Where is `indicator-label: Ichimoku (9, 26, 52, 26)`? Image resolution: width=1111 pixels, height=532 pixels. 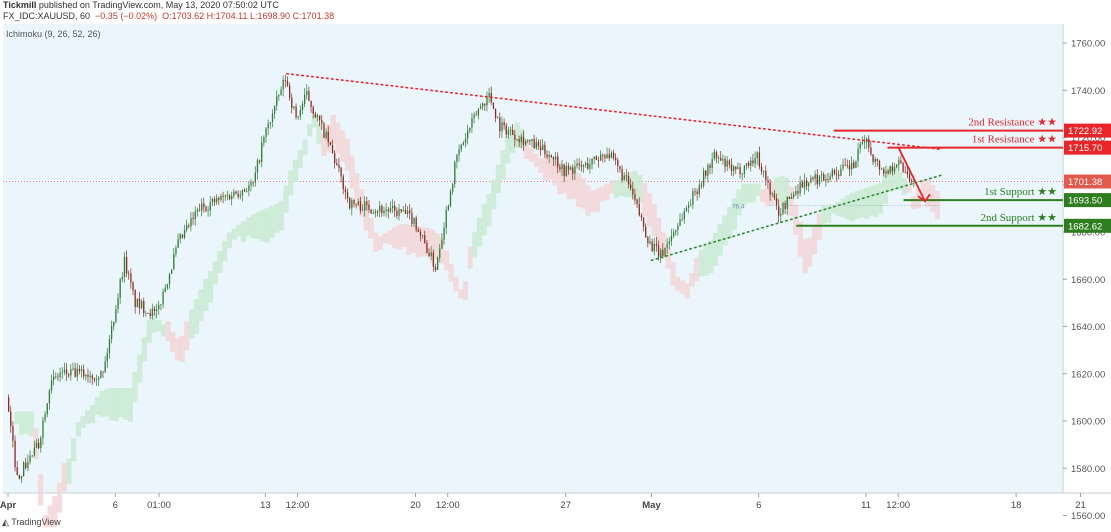
indicator-label: Ichimoku (9, 26, 52, 26) is located at coordinates (53, 34).